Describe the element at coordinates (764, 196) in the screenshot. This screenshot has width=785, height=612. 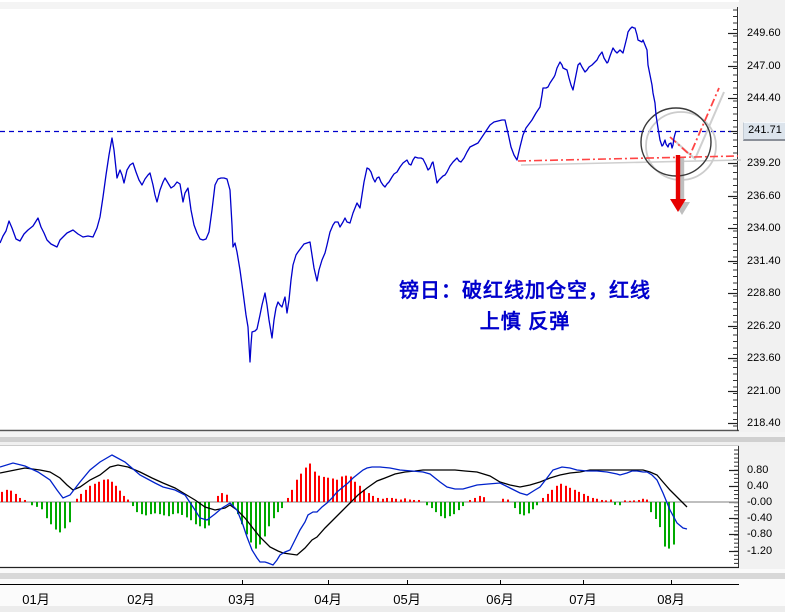
I see `price-axis-label: 236.60` at that location.